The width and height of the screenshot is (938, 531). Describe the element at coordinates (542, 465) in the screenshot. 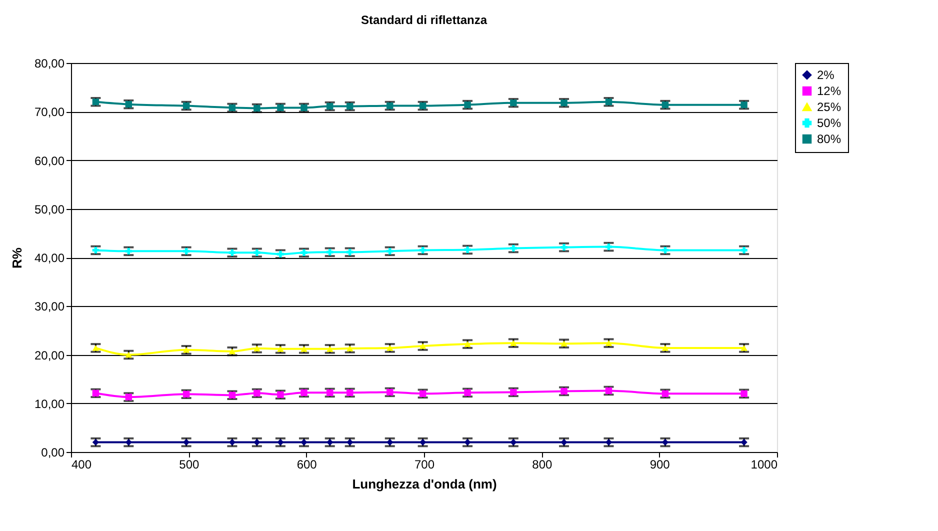

I see `x-tick-label: 800` at that location.